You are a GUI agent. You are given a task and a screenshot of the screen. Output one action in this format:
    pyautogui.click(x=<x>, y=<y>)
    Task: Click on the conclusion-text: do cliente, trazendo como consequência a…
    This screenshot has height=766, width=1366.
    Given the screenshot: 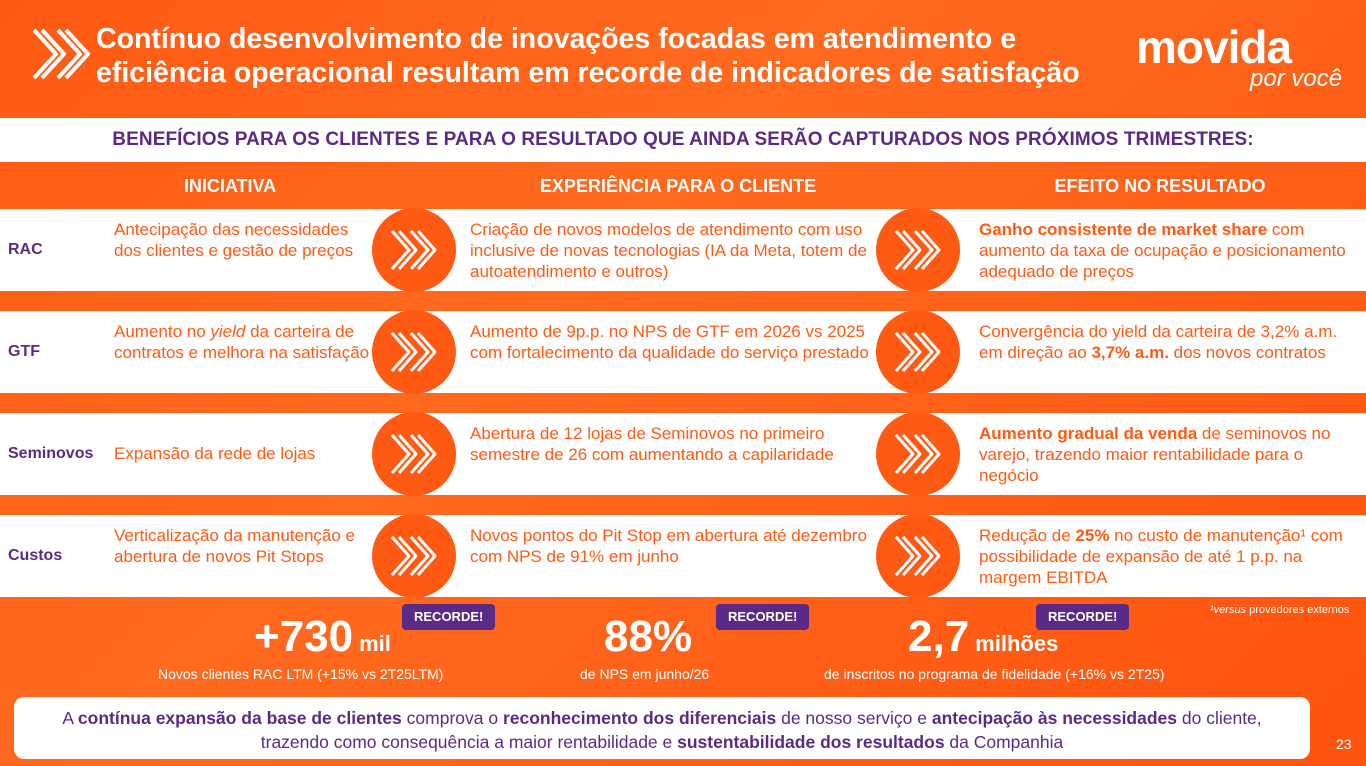 What is the action you would take?
    pyautogui.click(x=761, y=730)
    